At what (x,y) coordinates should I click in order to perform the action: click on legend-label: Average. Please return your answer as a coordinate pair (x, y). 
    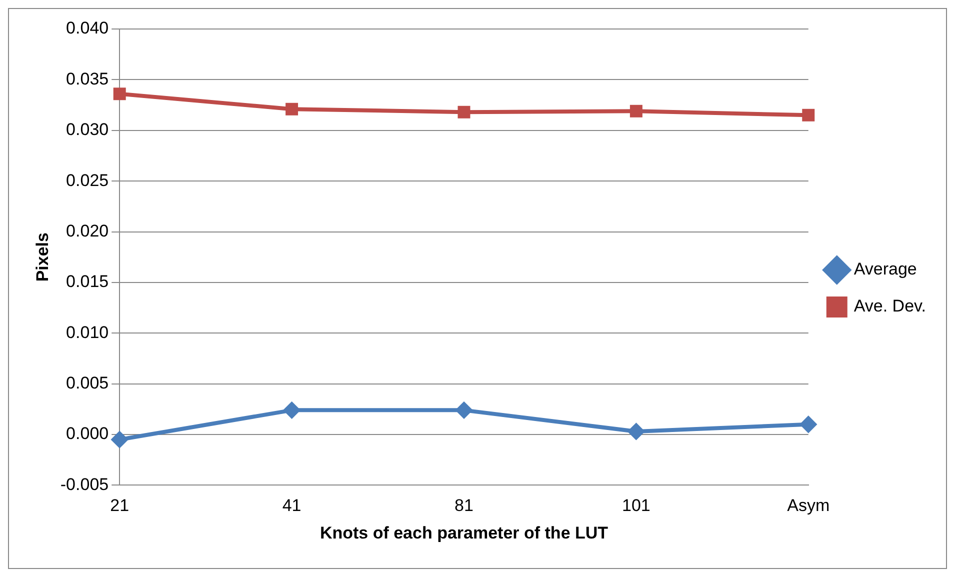
    Looking at the image, I should click on (885, 269).